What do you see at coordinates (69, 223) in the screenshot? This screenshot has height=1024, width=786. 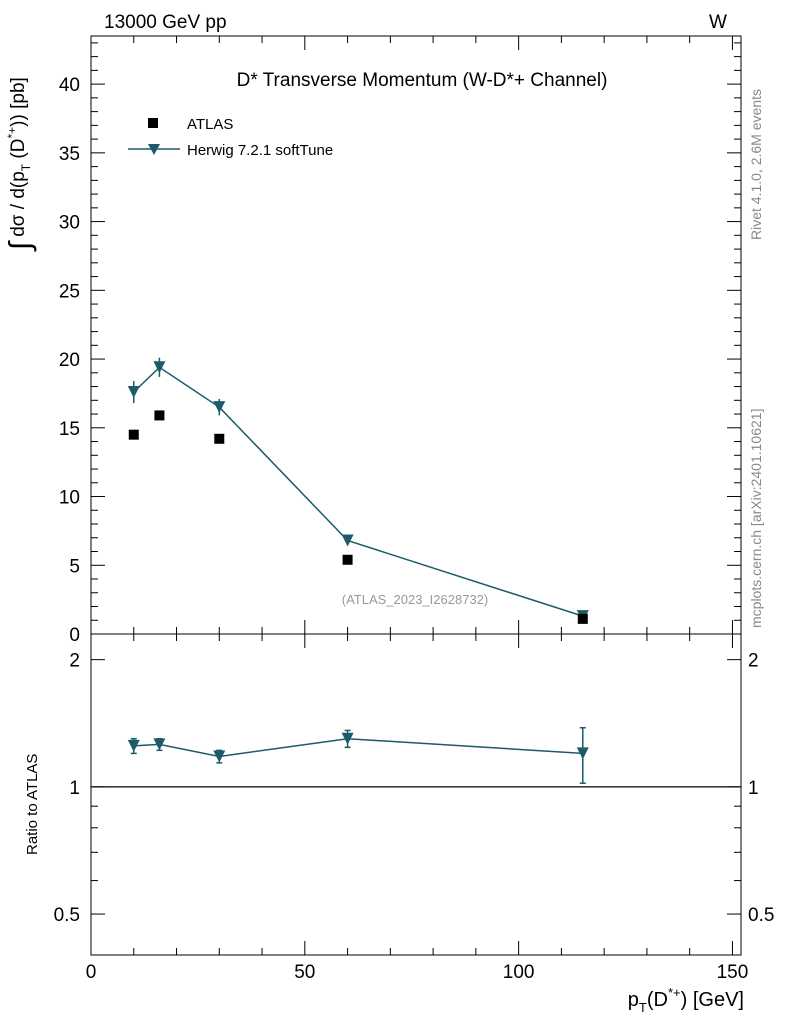 I see `y-tick-label: 30` at bounding box center [69, 223].